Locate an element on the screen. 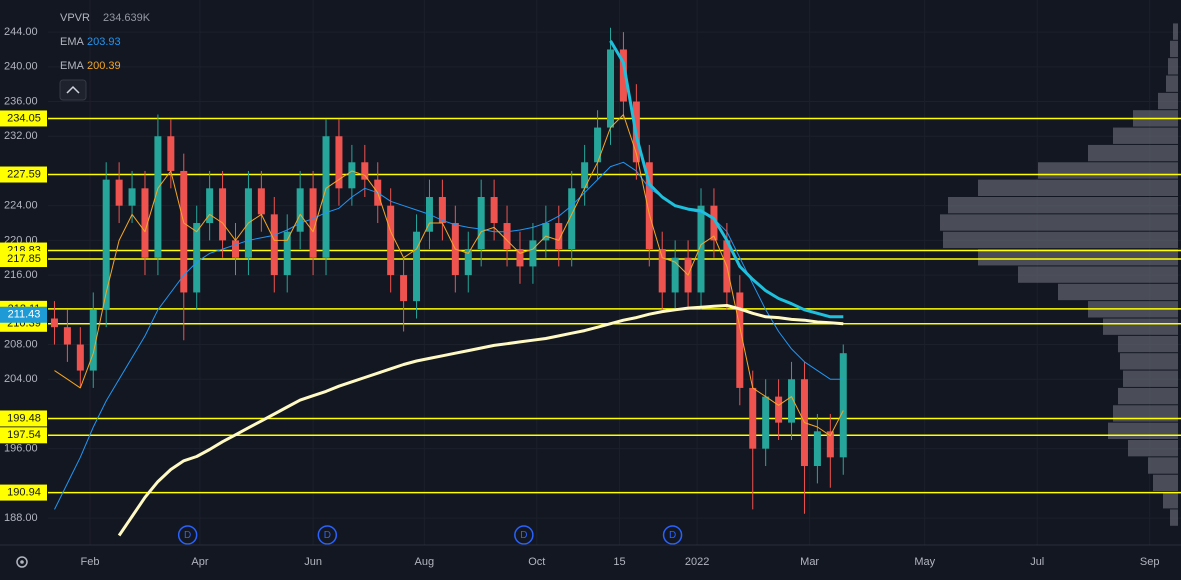 The image size is (1181, 580). legend-value: 203.93 is located at coordinates (104, 42).